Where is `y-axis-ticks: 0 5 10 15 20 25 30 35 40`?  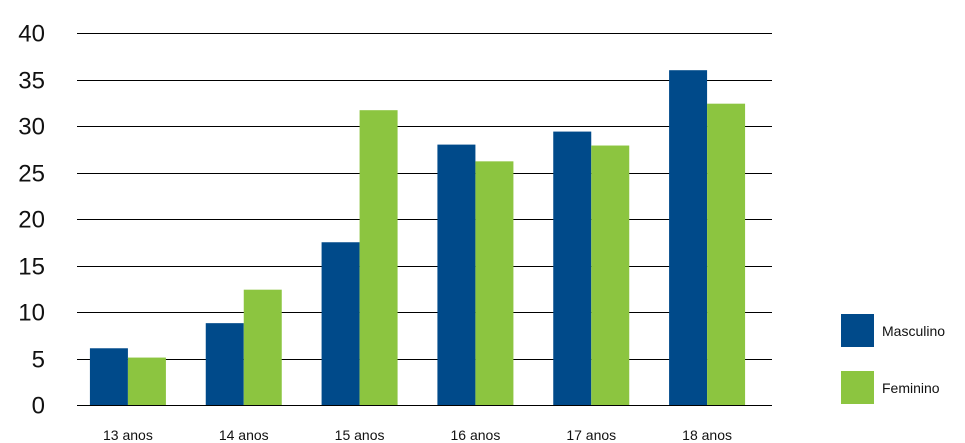
y-axis-ticks: 0 5 10 15 20 25 30 35 40 is located at coordinates (31, 220).